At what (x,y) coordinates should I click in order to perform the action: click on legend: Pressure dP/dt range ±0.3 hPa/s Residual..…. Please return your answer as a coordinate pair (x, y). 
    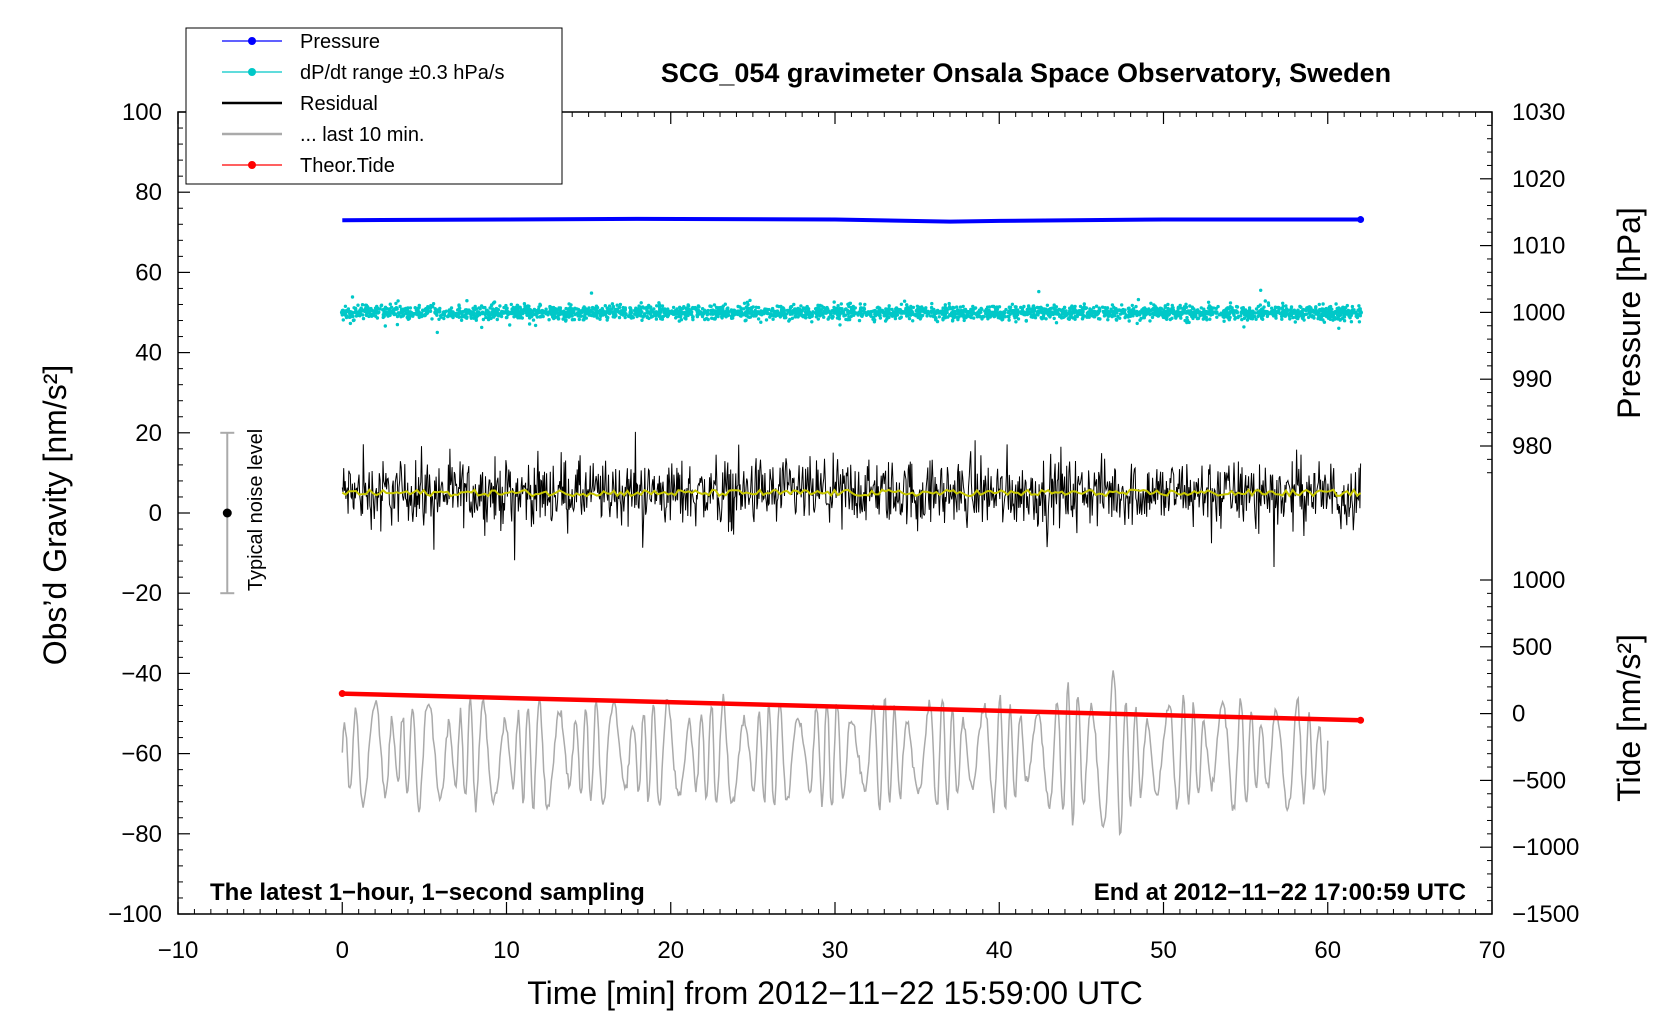
    Looking at the image, I should click on (374, 106).